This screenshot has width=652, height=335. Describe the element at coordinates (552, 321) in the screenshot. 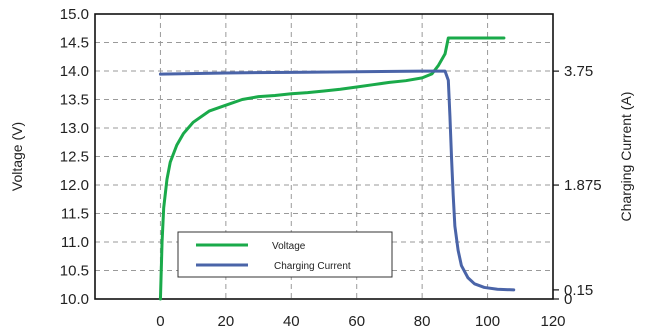

I see `x-tick-label: 120` at that location.